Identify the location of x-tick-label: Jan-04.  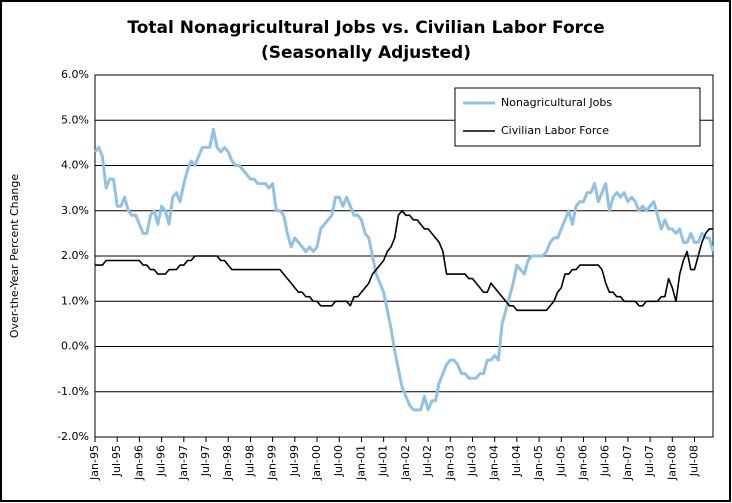
(494, 463).